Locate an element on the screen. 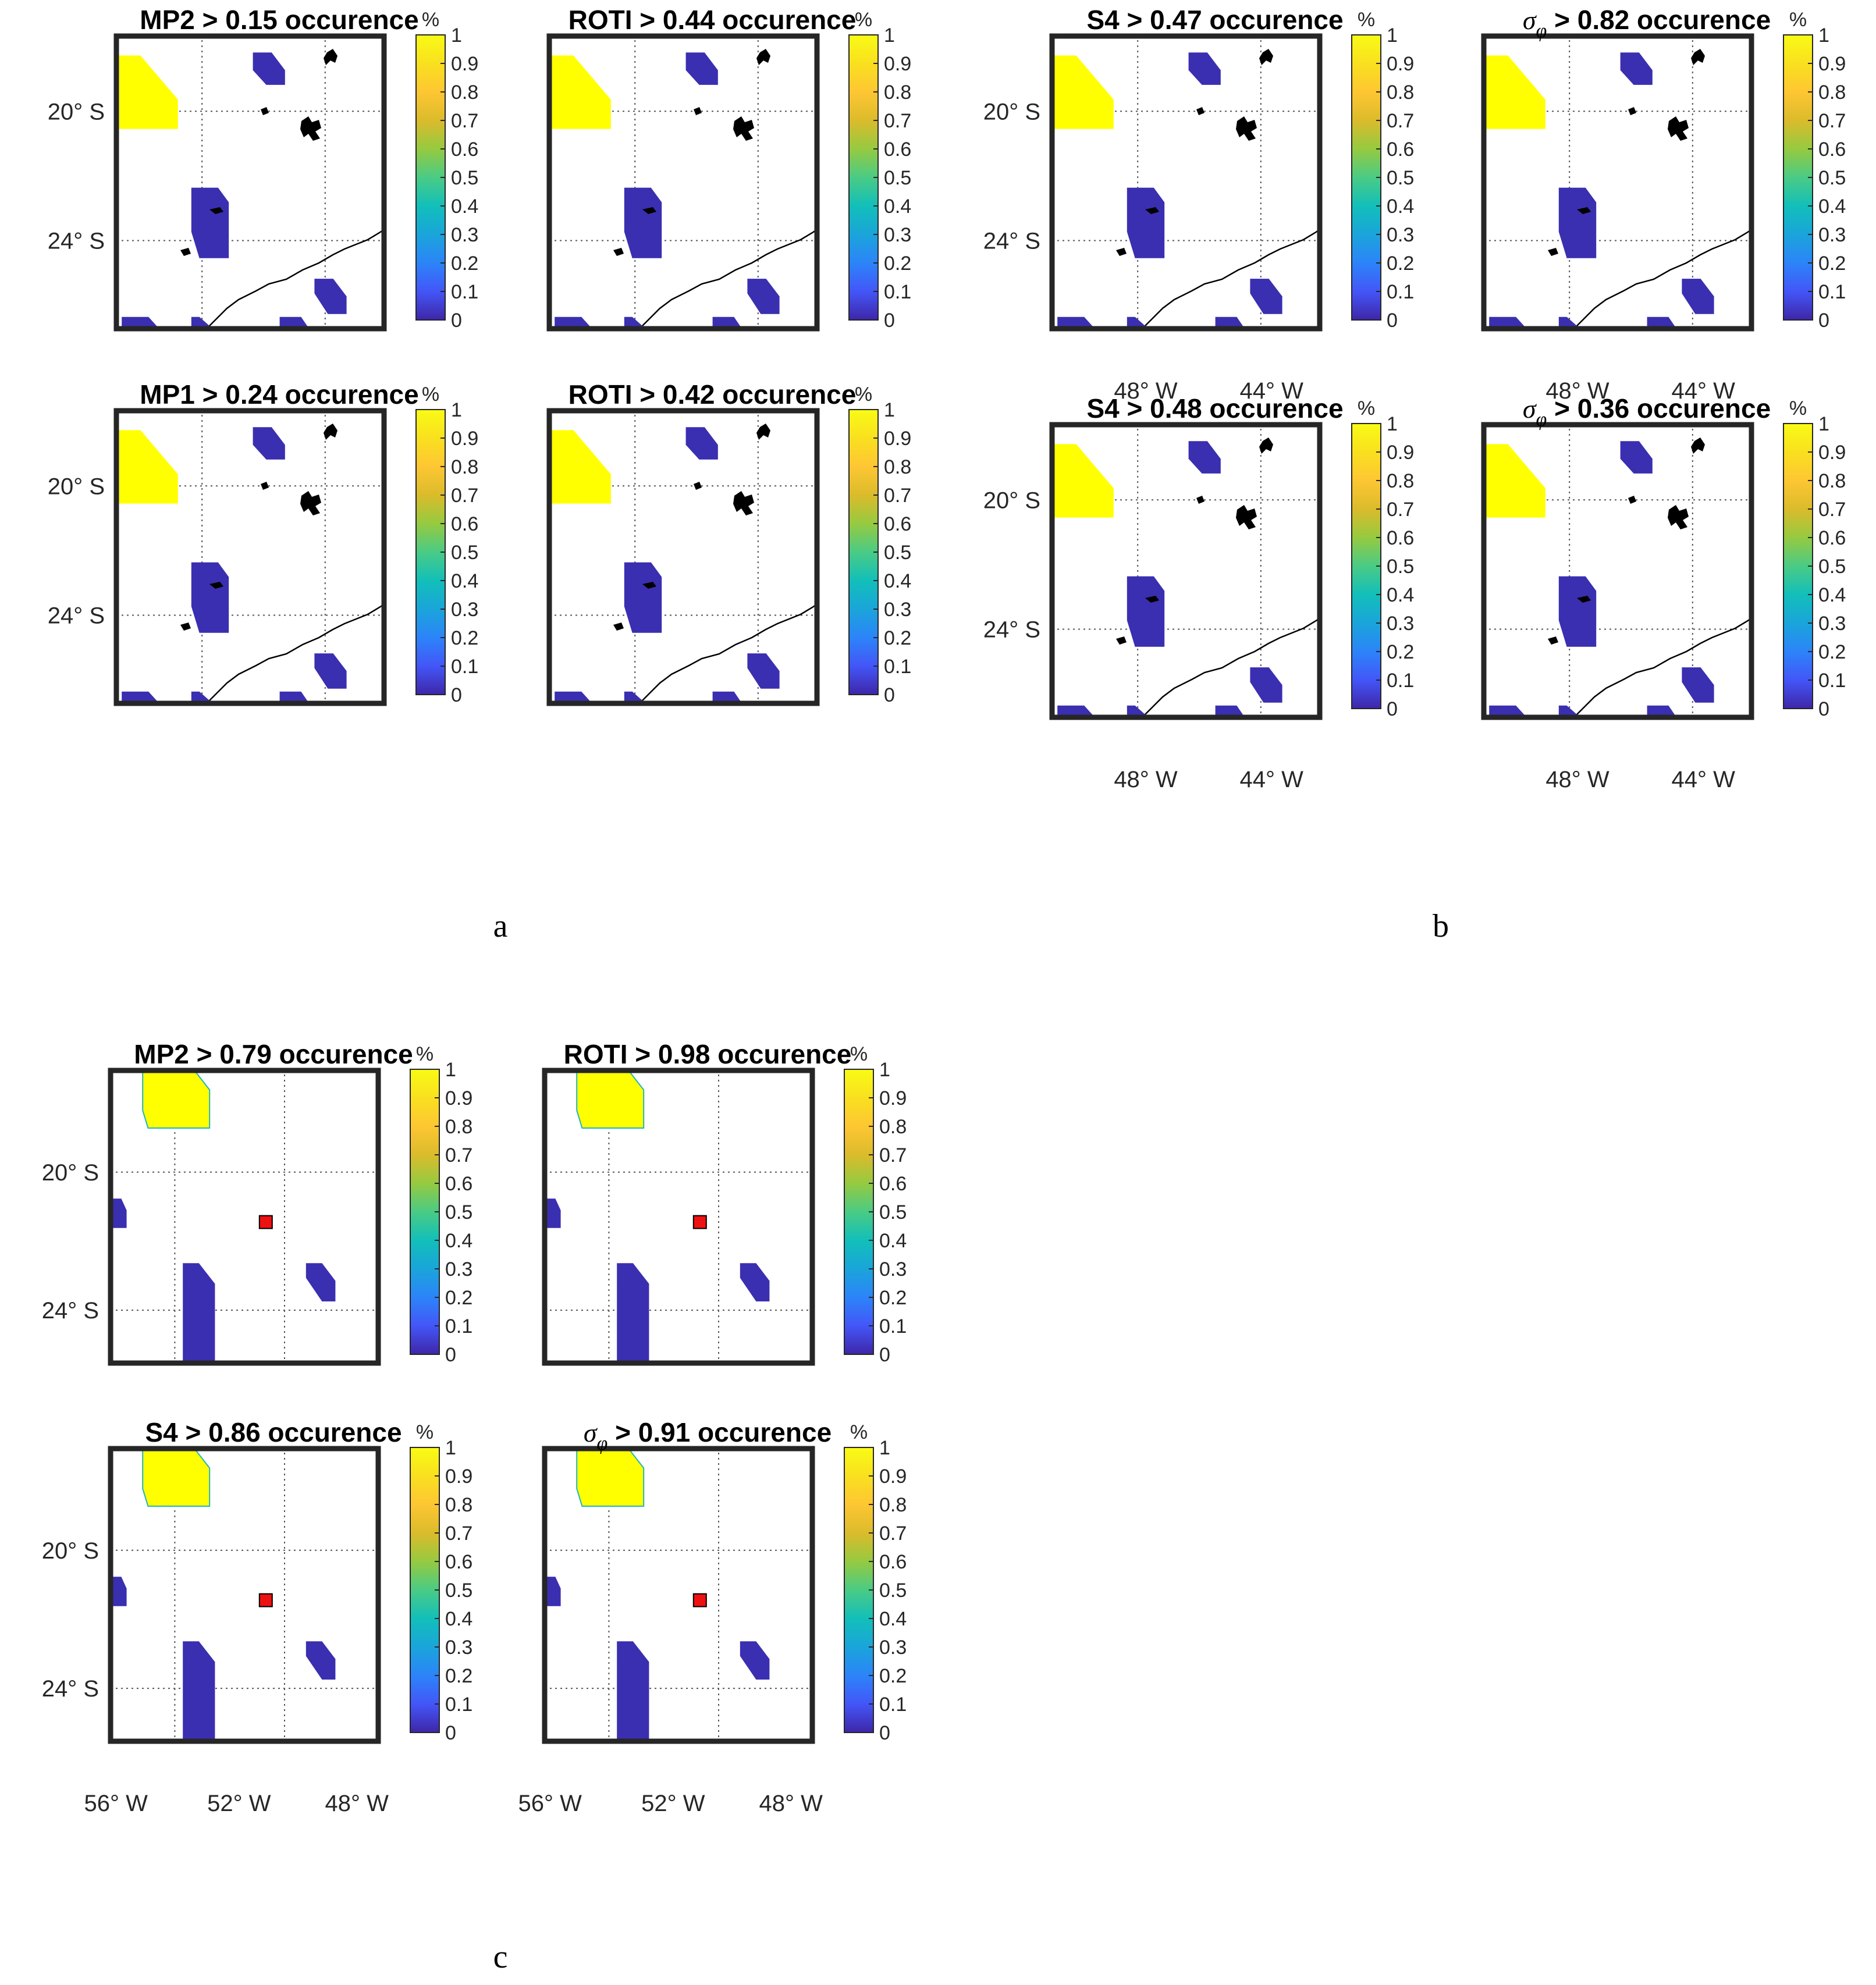 The width and height of the screenshot is (1876, 1985). colorbar-tick-label: 0.5 is located at coordinates (897, 178).